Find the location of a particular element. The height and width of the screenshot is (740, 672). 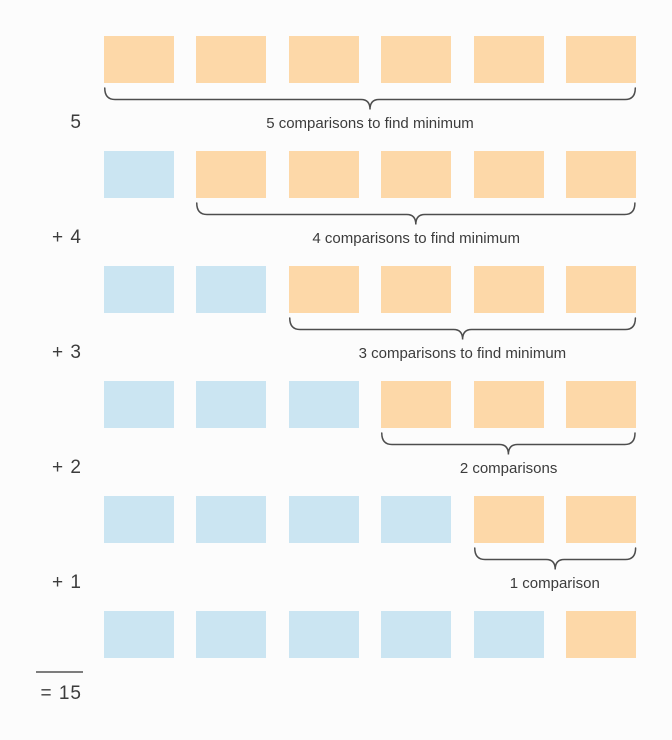

comparisons-label: 3 comparisons to find minimum is located at coordinates (462, 353).